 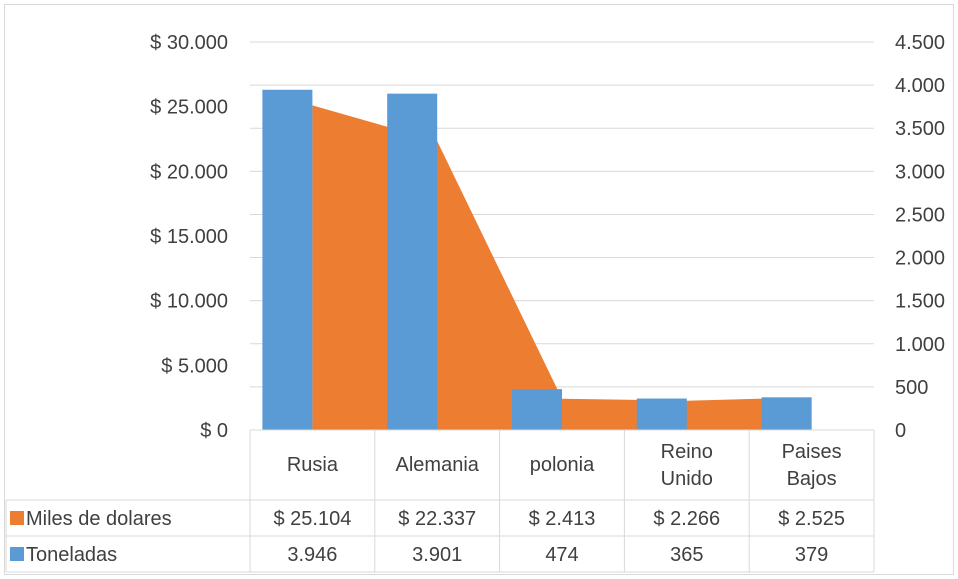 What do you see at coordinates (312, 519) in the screenshot?
I see `data-label: $ 25.104` at bounding box center [312, 519].